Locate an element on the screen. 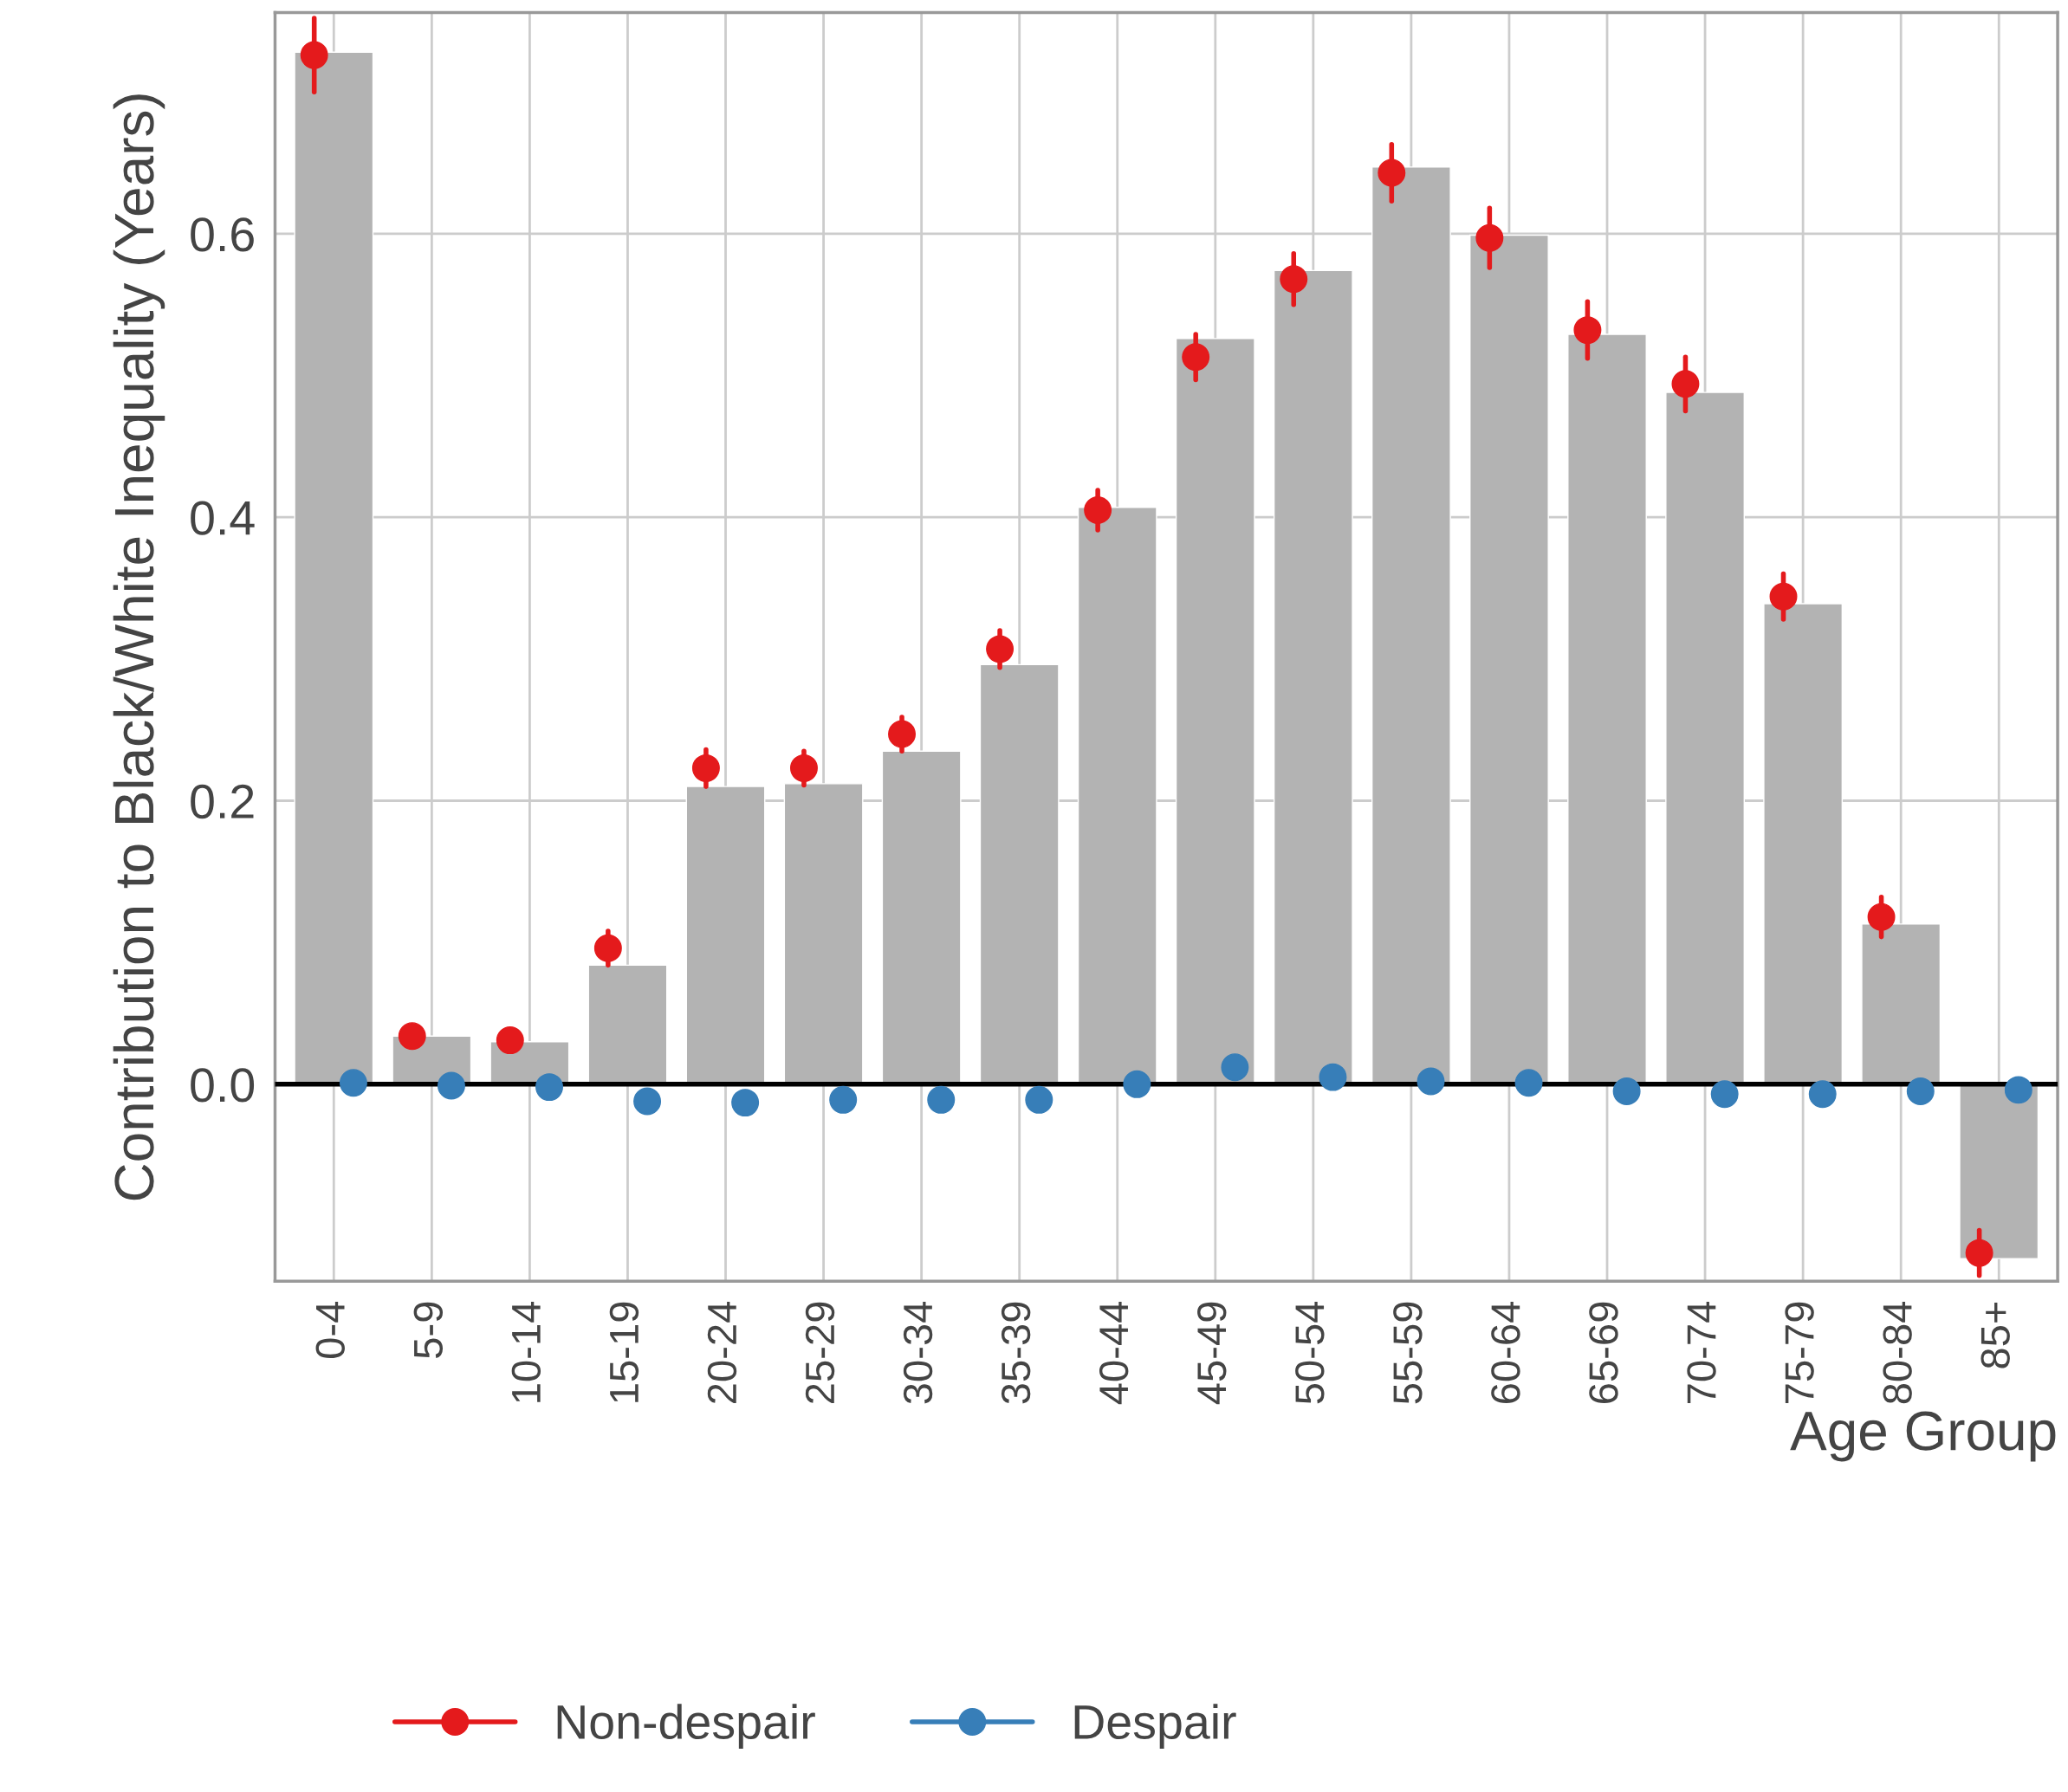 The height and width of the screenshot is (1792, 2068). legend-label: Despair is located at coordinates (1155, 1726).